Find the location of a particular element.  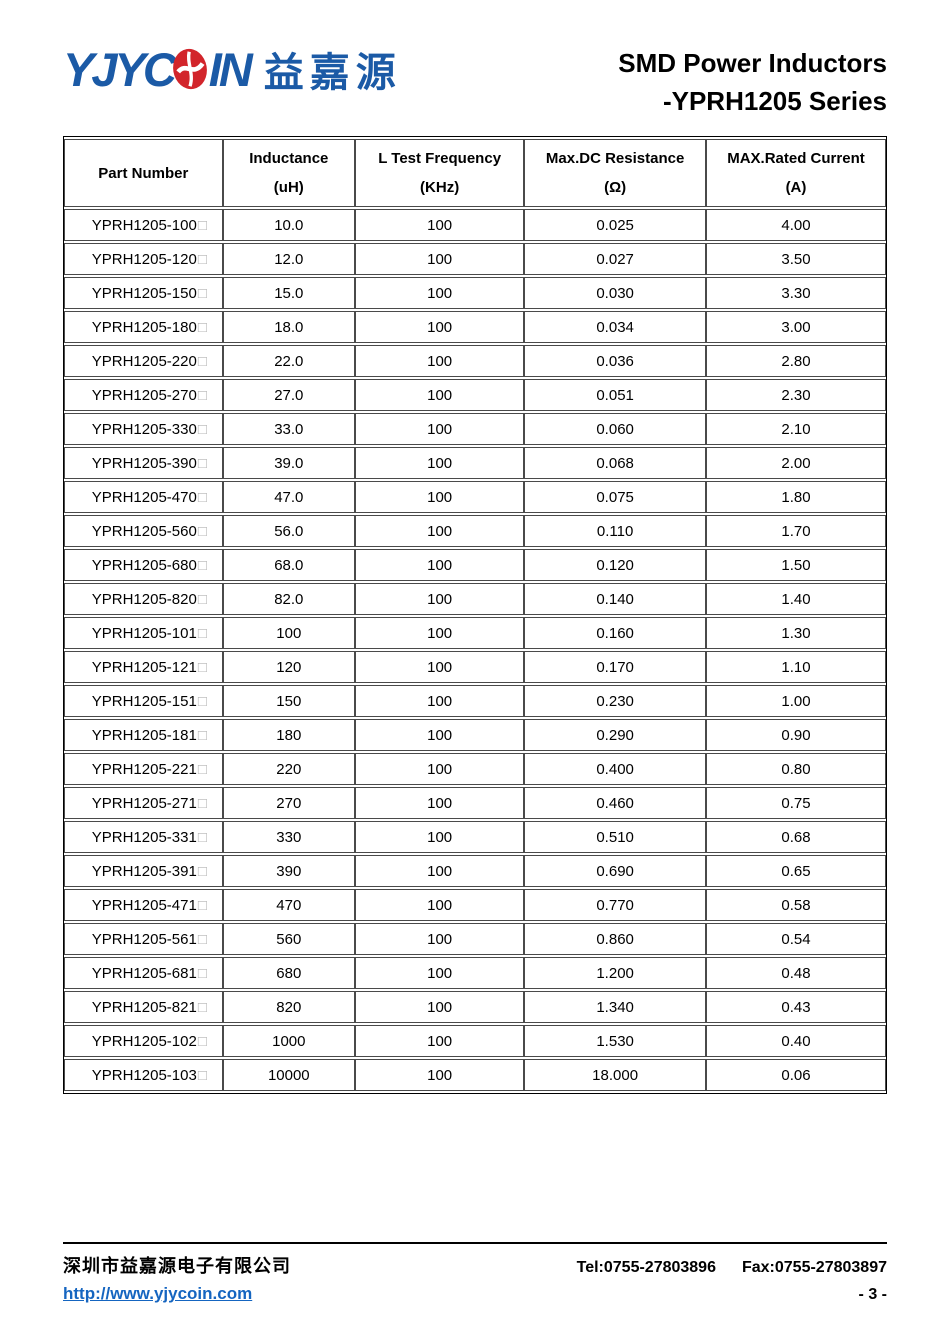

table-row: YPRH1205-220□ 22.0 100 0.036 2.80 is located at coordinates (475, 361).